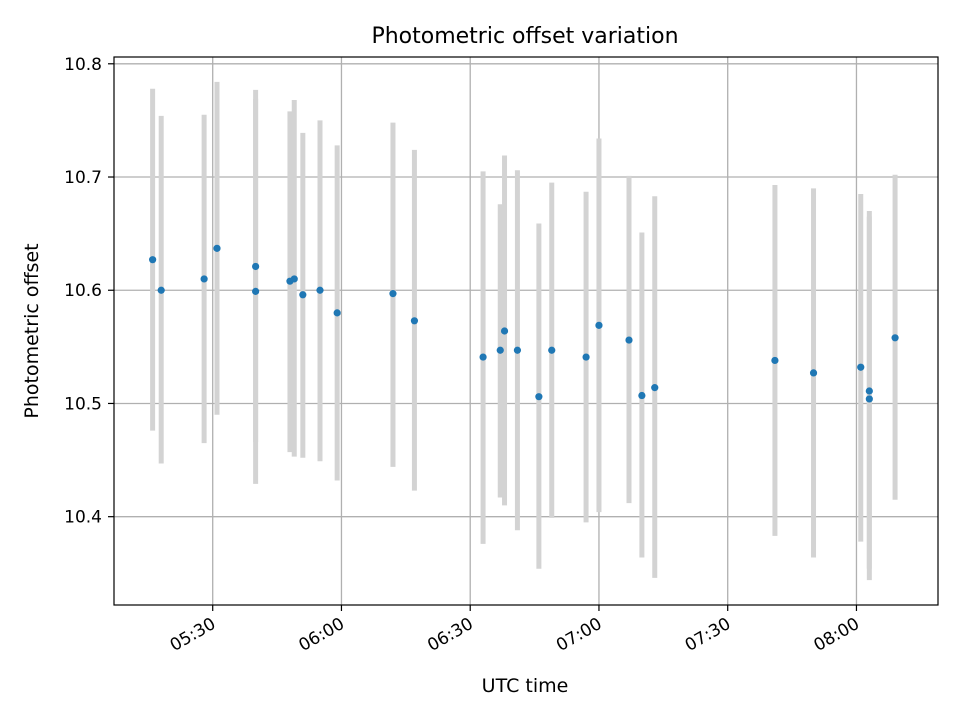 This screenshot has height=720, width=960. I want to click on y-tick-label: 10.6, so click(83, 291).